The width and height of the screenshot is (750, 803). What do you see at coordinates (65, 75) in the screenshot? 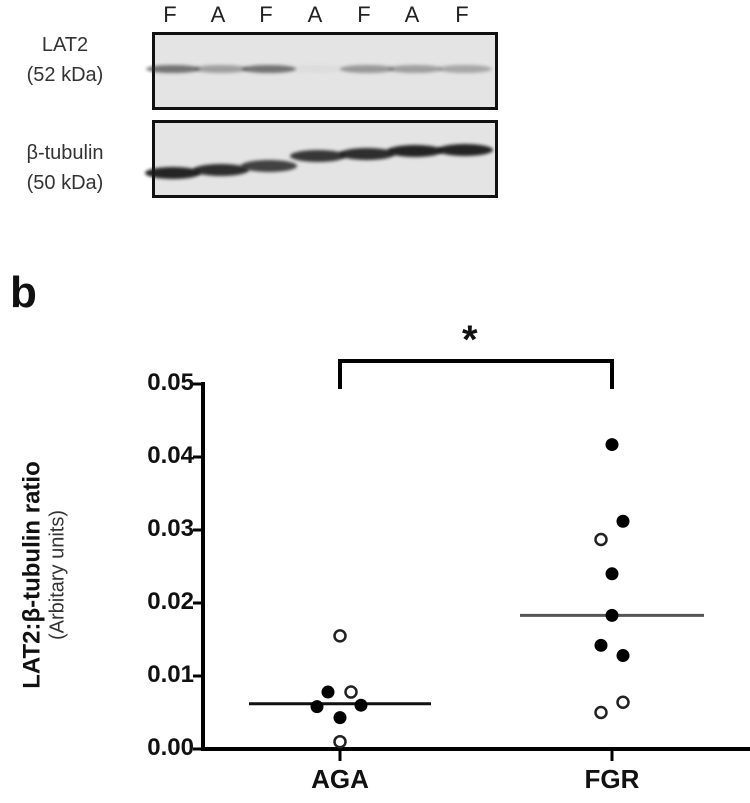
I see `protein-size: (52 kDa)` at bounding box center [65, 75].